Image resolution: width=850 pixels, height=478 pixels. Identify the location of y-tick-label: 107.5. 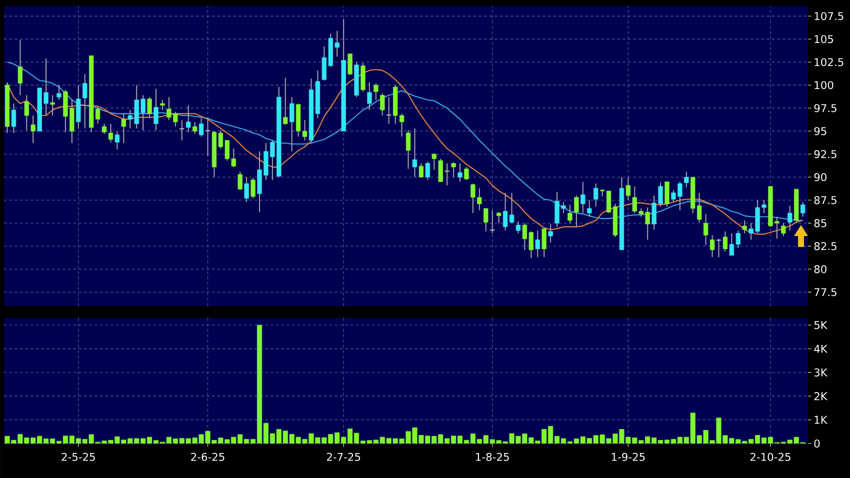
(829, 16).